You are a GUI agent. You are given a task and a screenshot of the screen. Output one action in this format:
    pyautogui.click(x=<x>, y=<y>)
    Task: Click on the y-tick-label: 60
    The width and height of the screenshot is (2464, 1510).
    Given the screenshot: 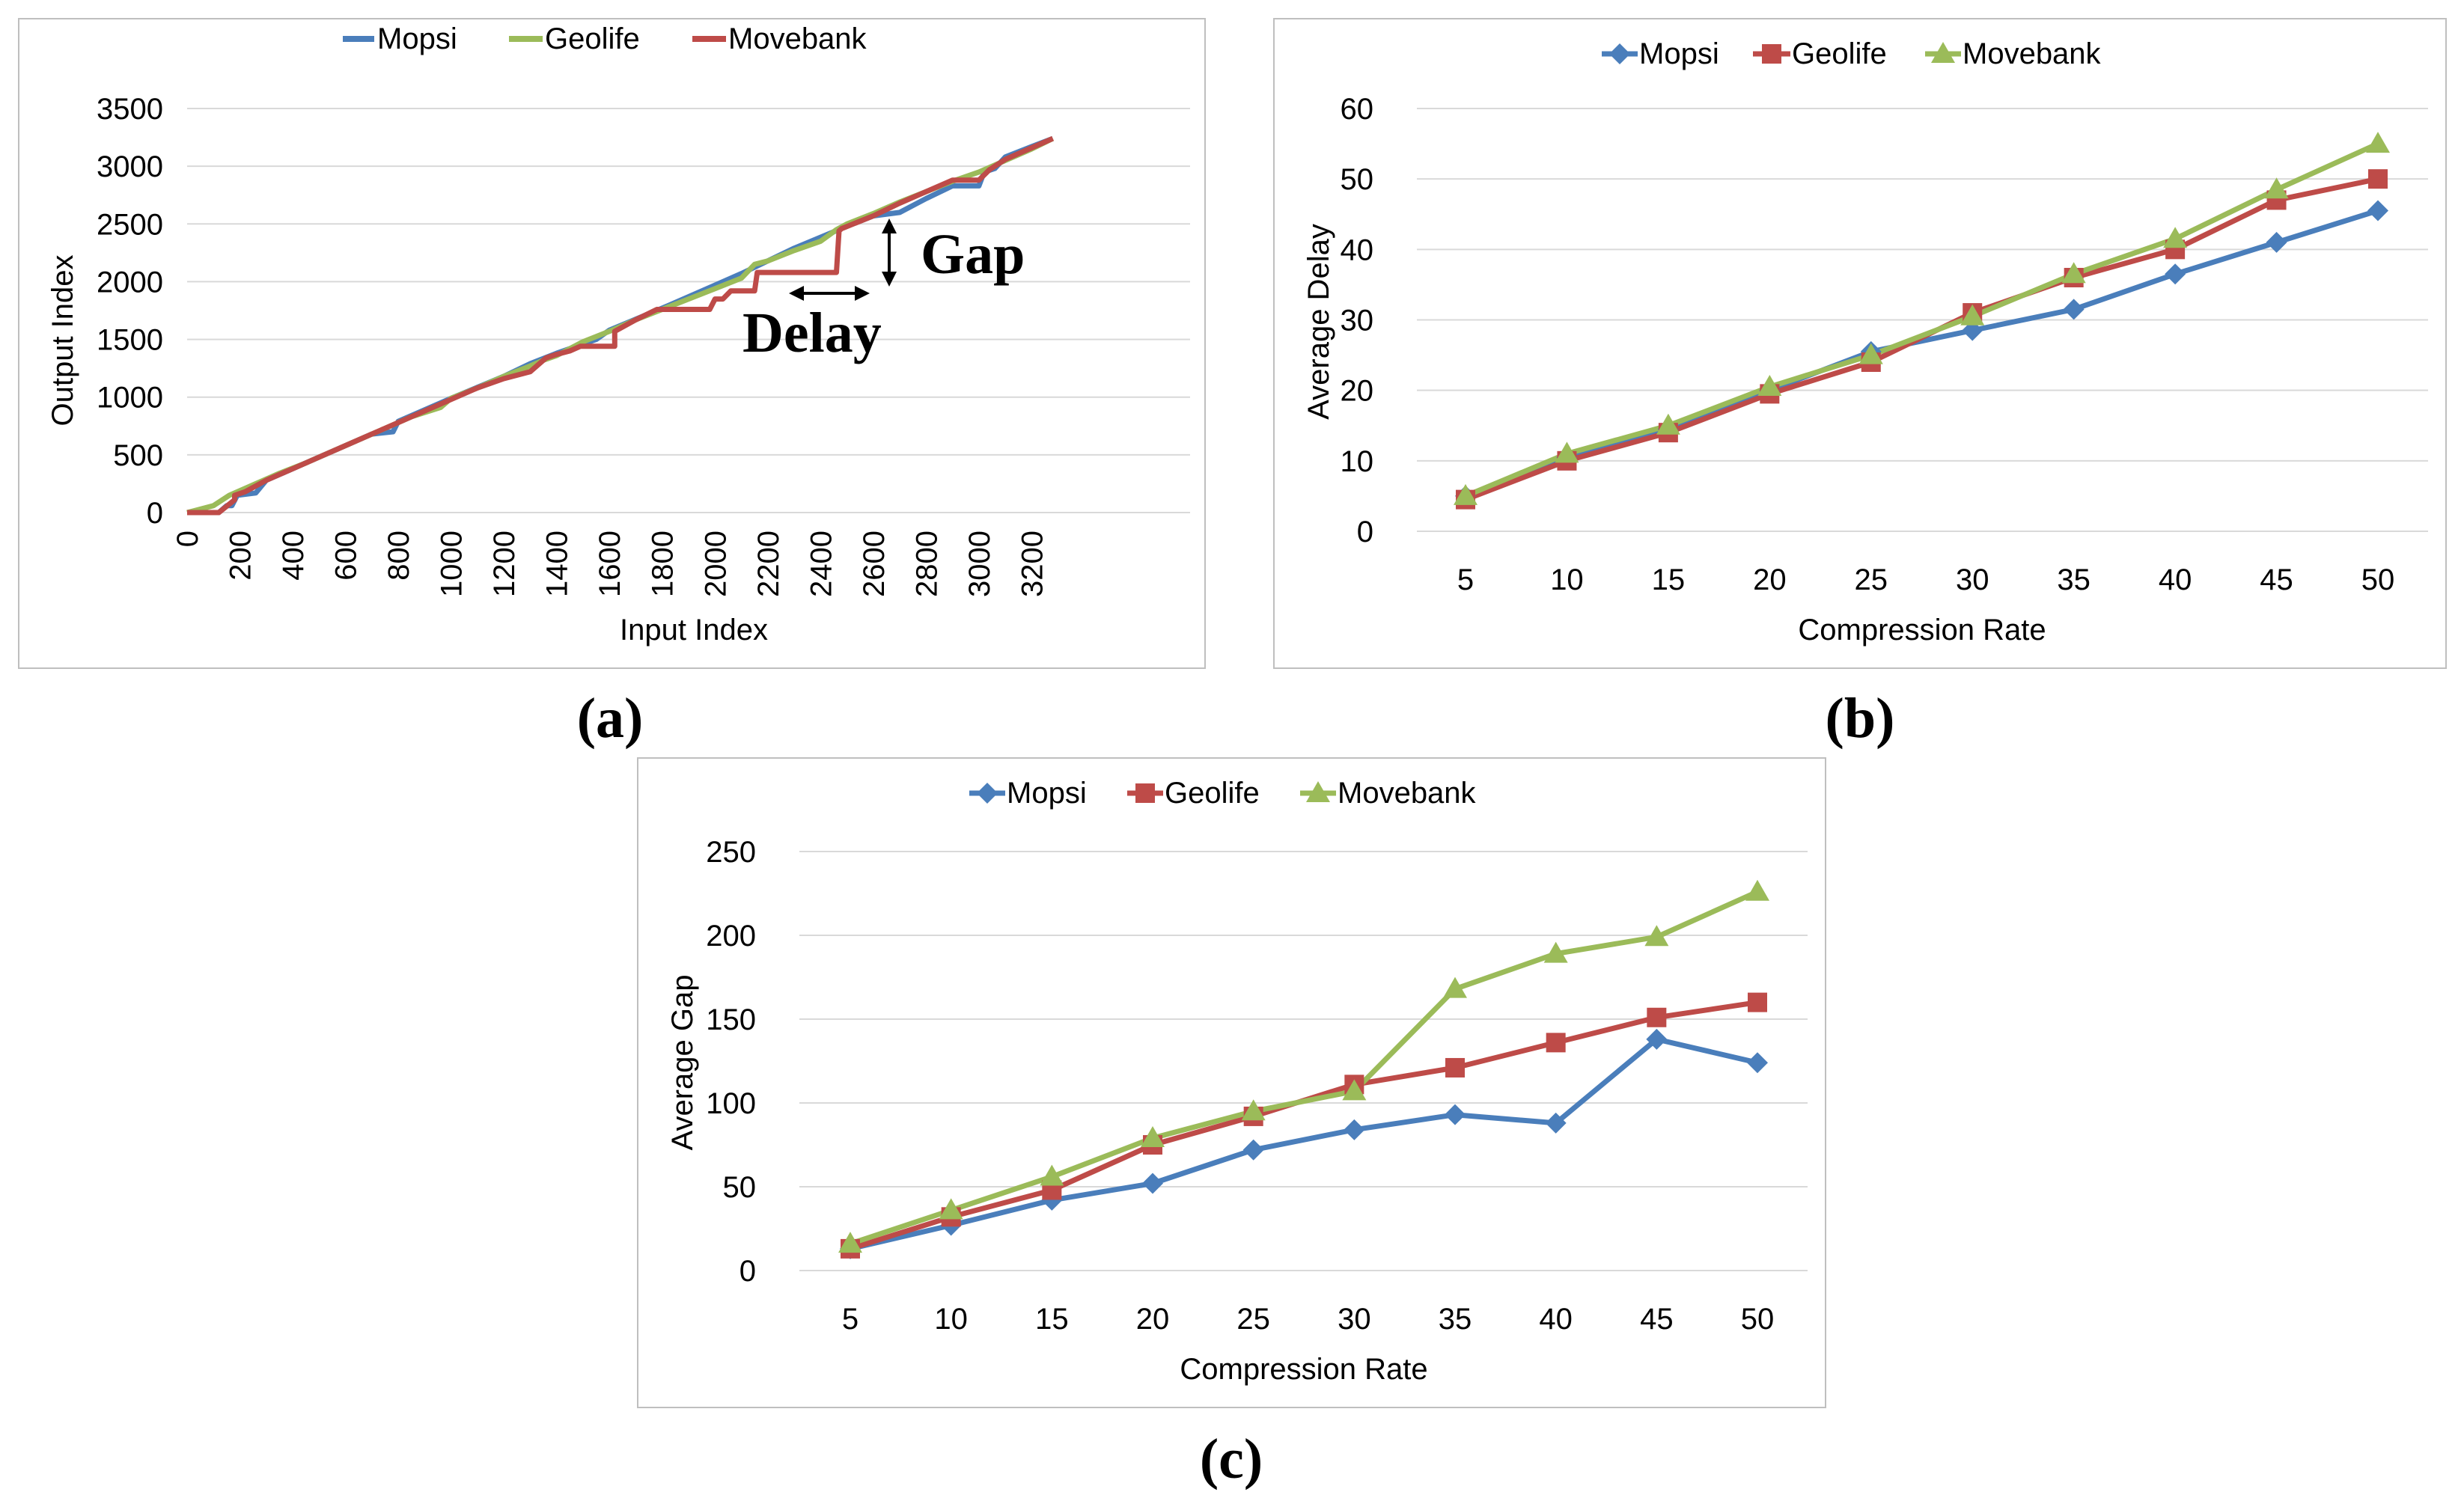 What is the action you would take?
    pyautogui.click(x=1358, y=109)
    